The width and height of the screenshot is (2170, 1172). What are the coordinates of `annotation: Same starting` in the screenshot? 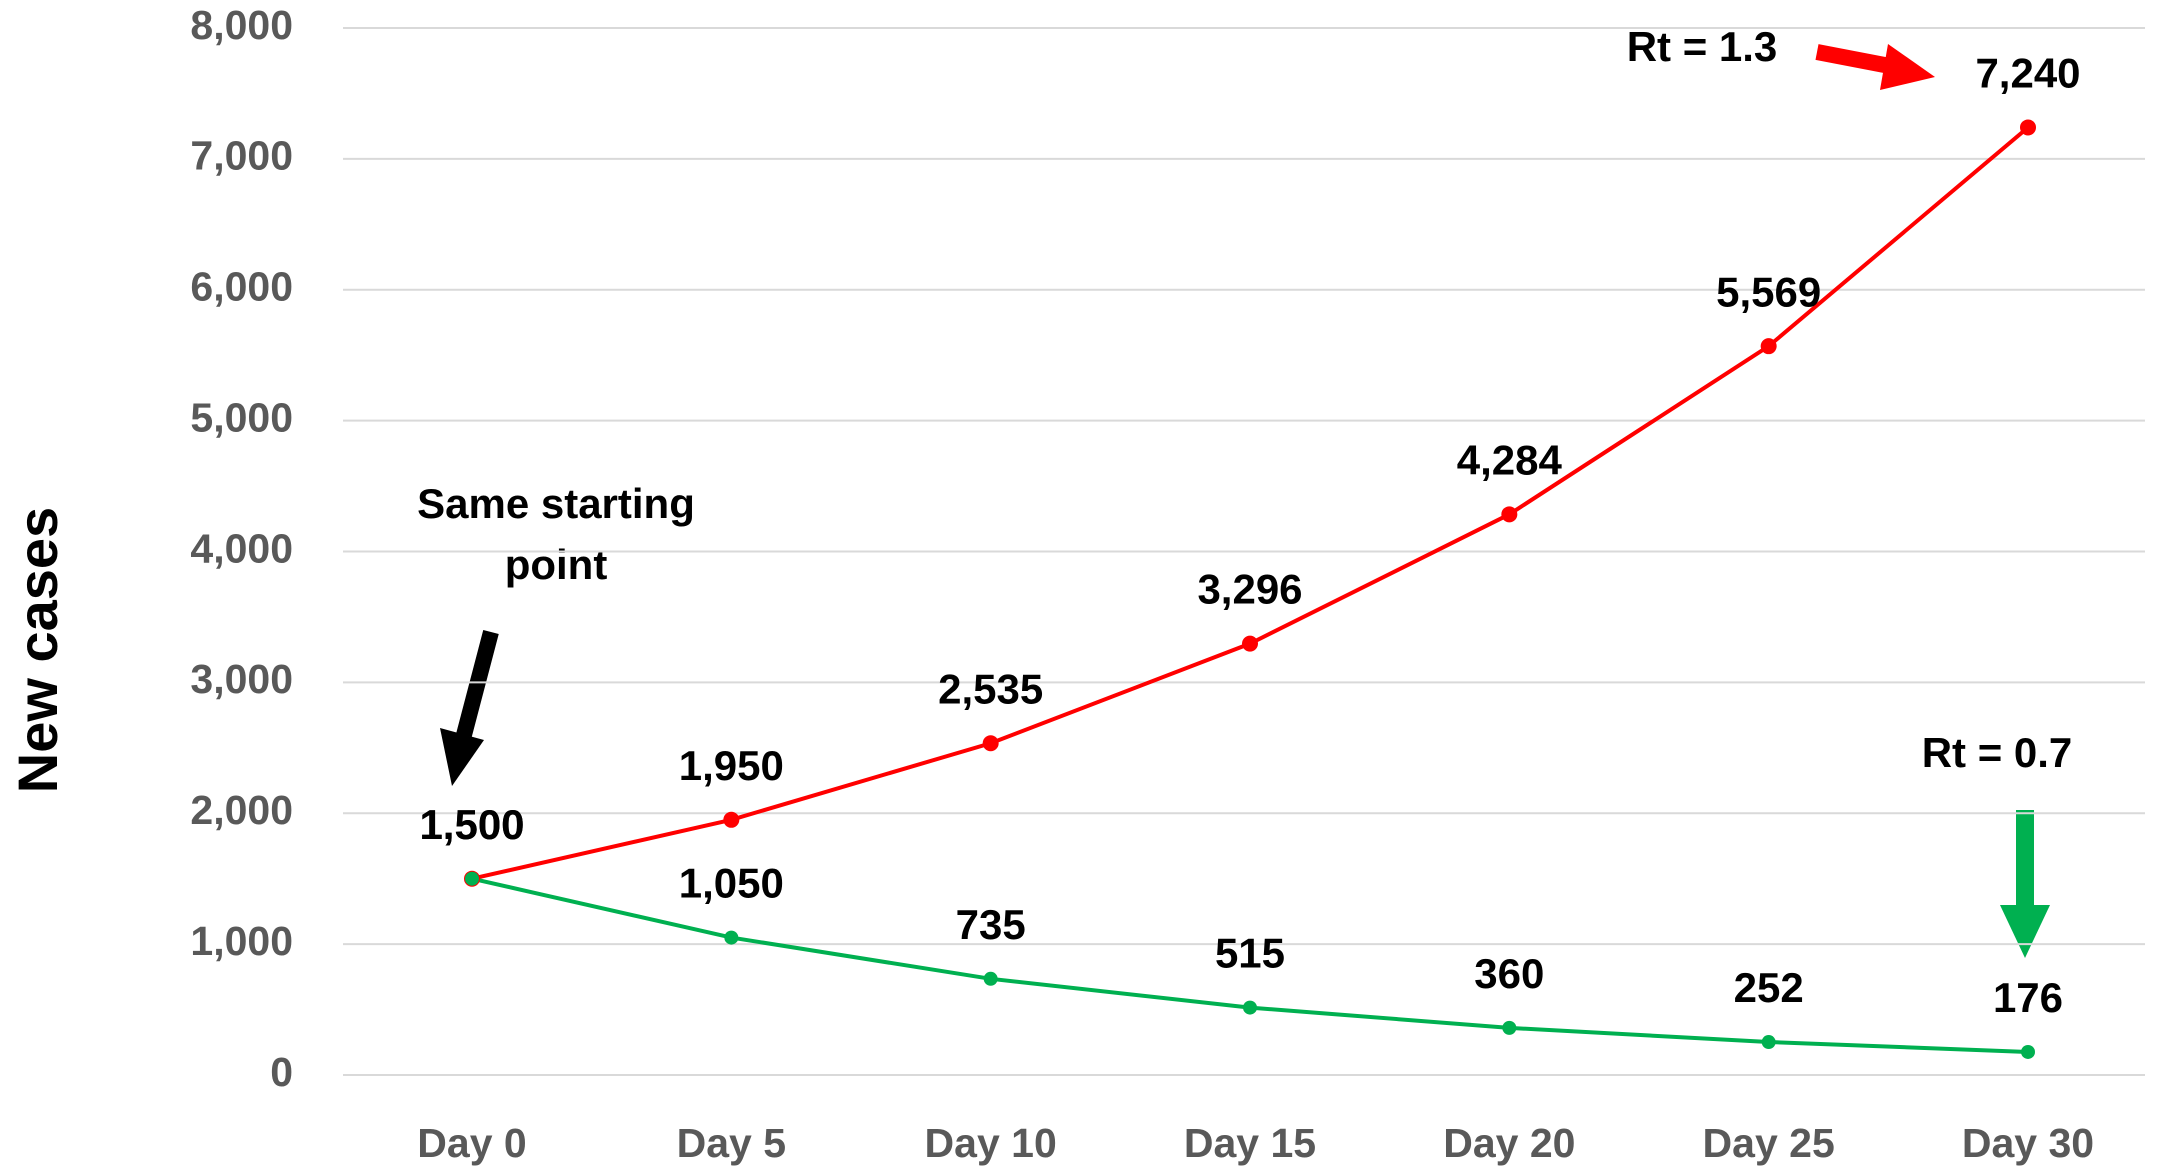 It's located at (556, 503).